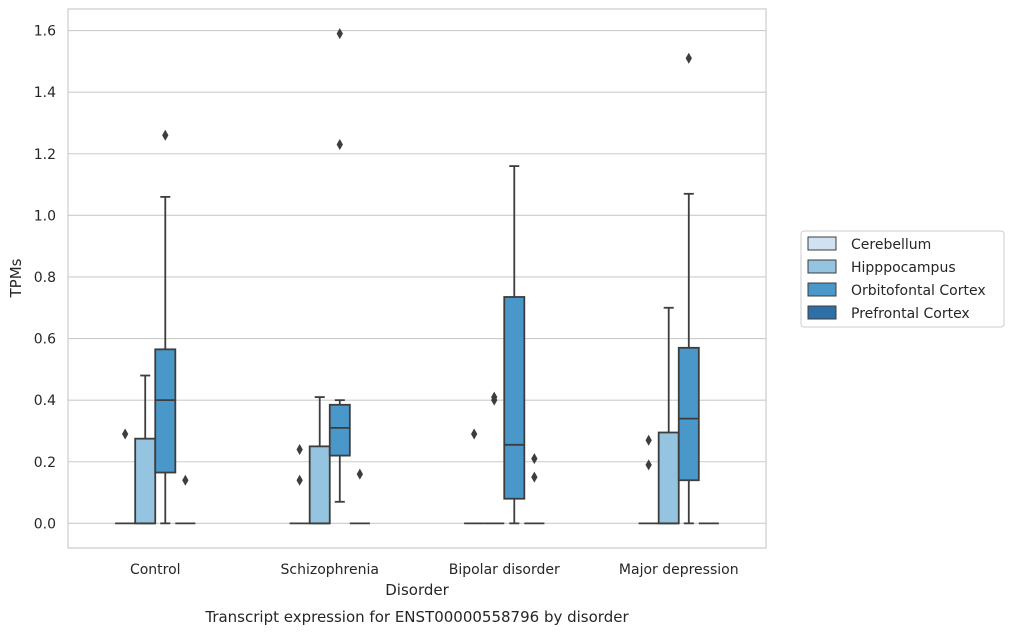 Image resolution: width=1014 pixels, height=634 pixels. What do you see at coordinates (45, 340) in the screenshot?
I see `y-tick-label: 0.6` at bounding box center [45, 340].